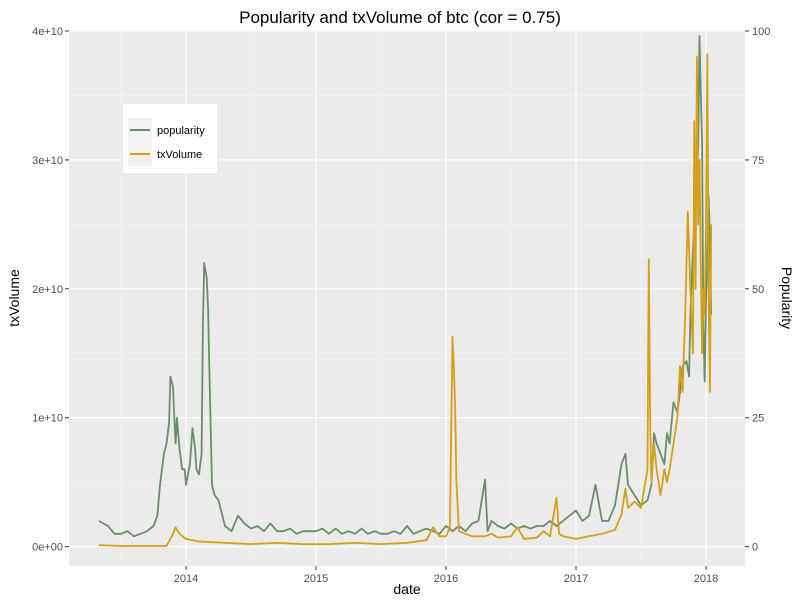 This screenshot has width=800, height=600. Describe the element at coordinates (47, 32) in the screenshot. I see `y-left-tick-label-4e+10: 4e+10` at that location.